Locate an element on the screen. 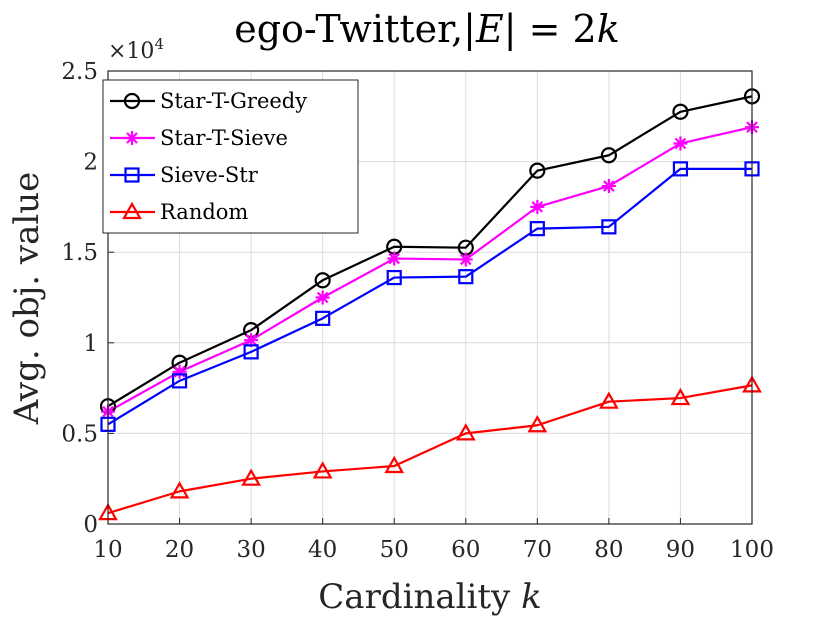 The image size is (830, 623). y-multiplier-exp: 4 is located at coordinates (159, 44).